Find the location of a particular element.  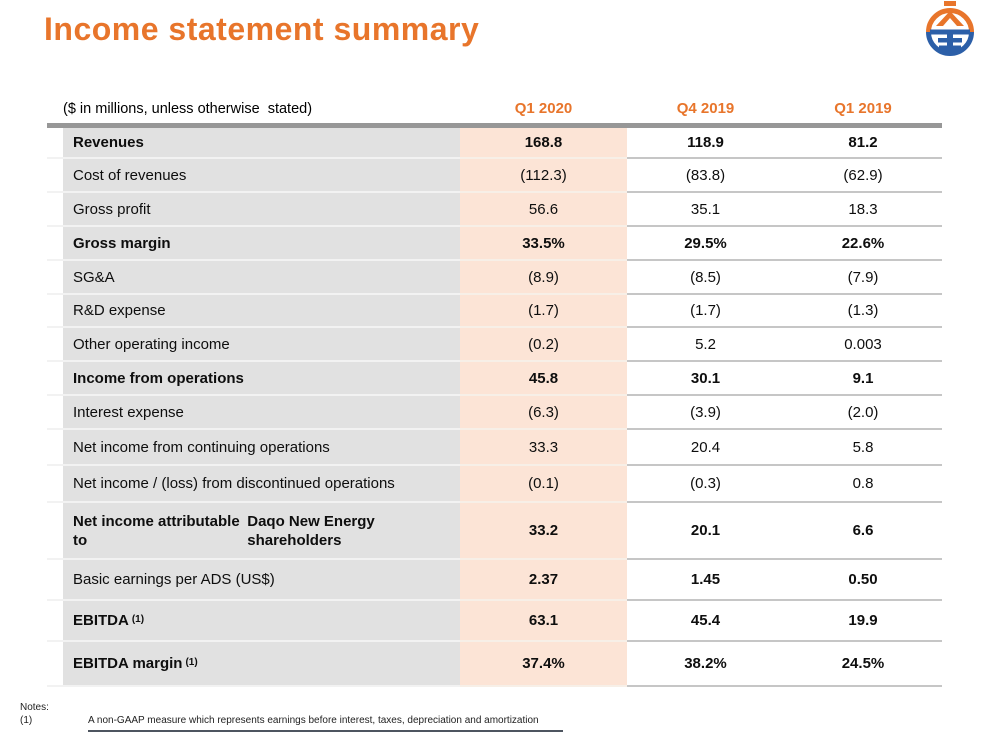

row-label: EBITDA margin (1) is located at coordinates (253, 664).